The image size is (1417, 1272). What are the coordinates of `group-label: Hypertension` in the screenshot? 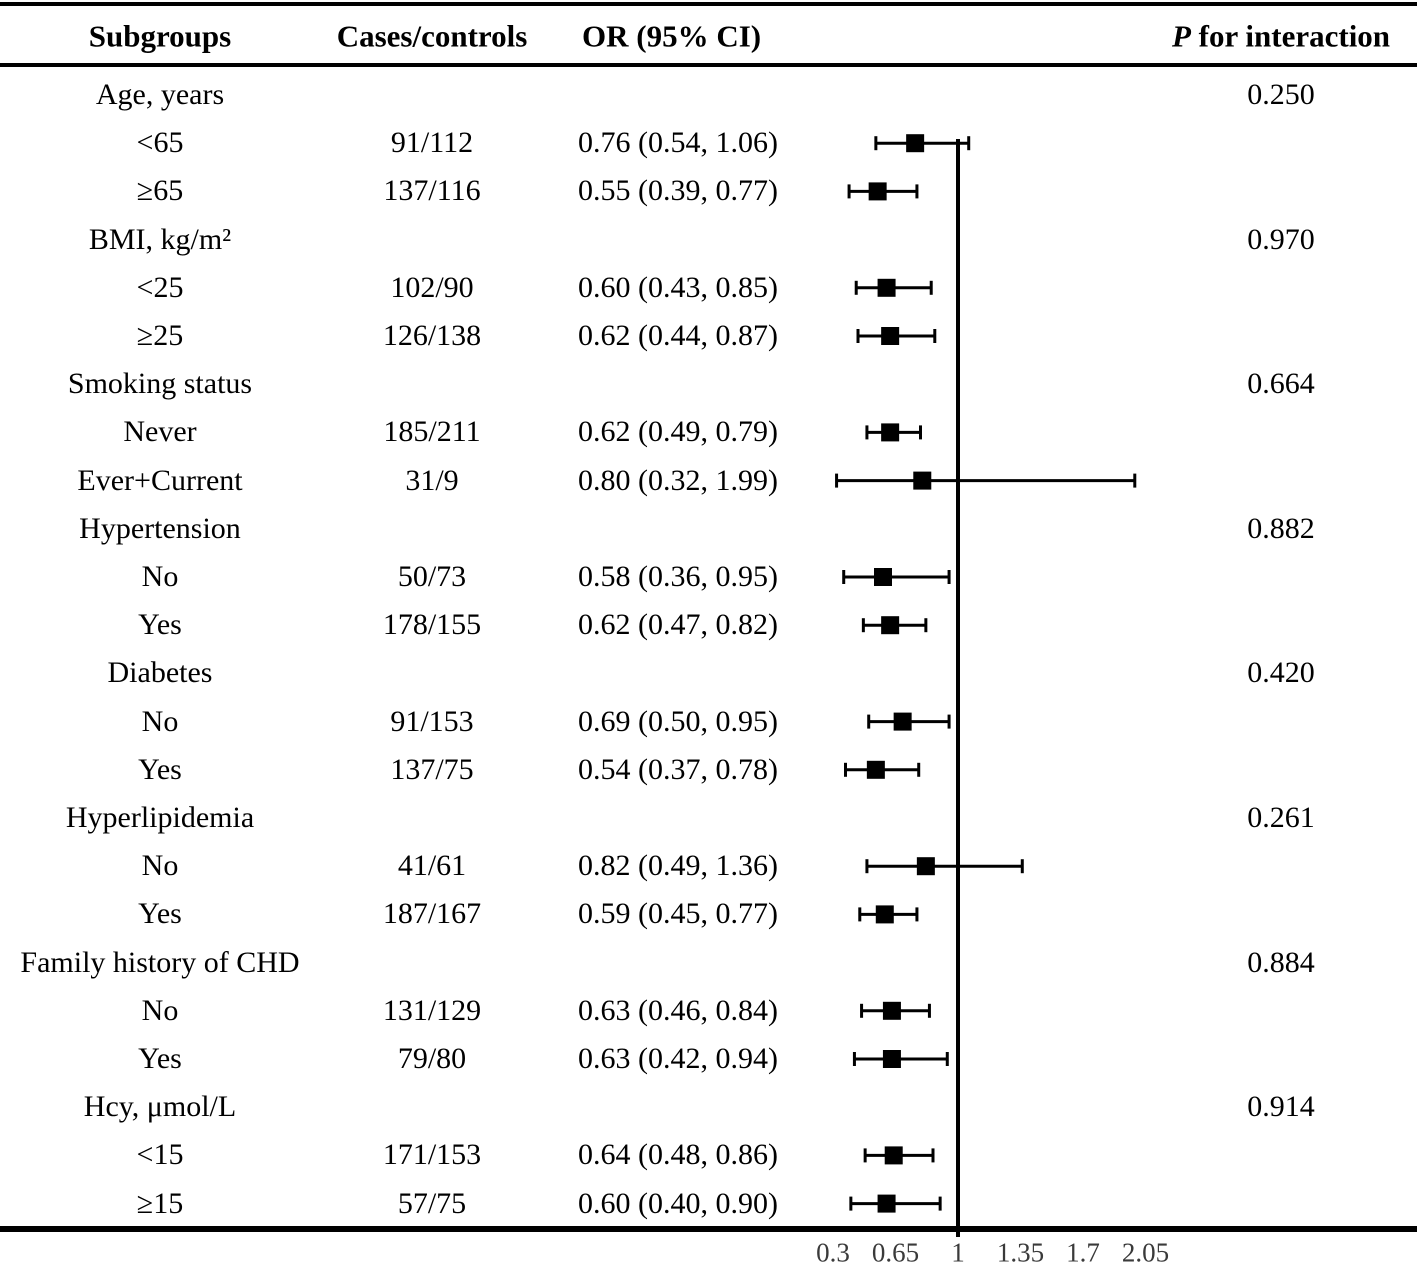 It's located at (160, 528).